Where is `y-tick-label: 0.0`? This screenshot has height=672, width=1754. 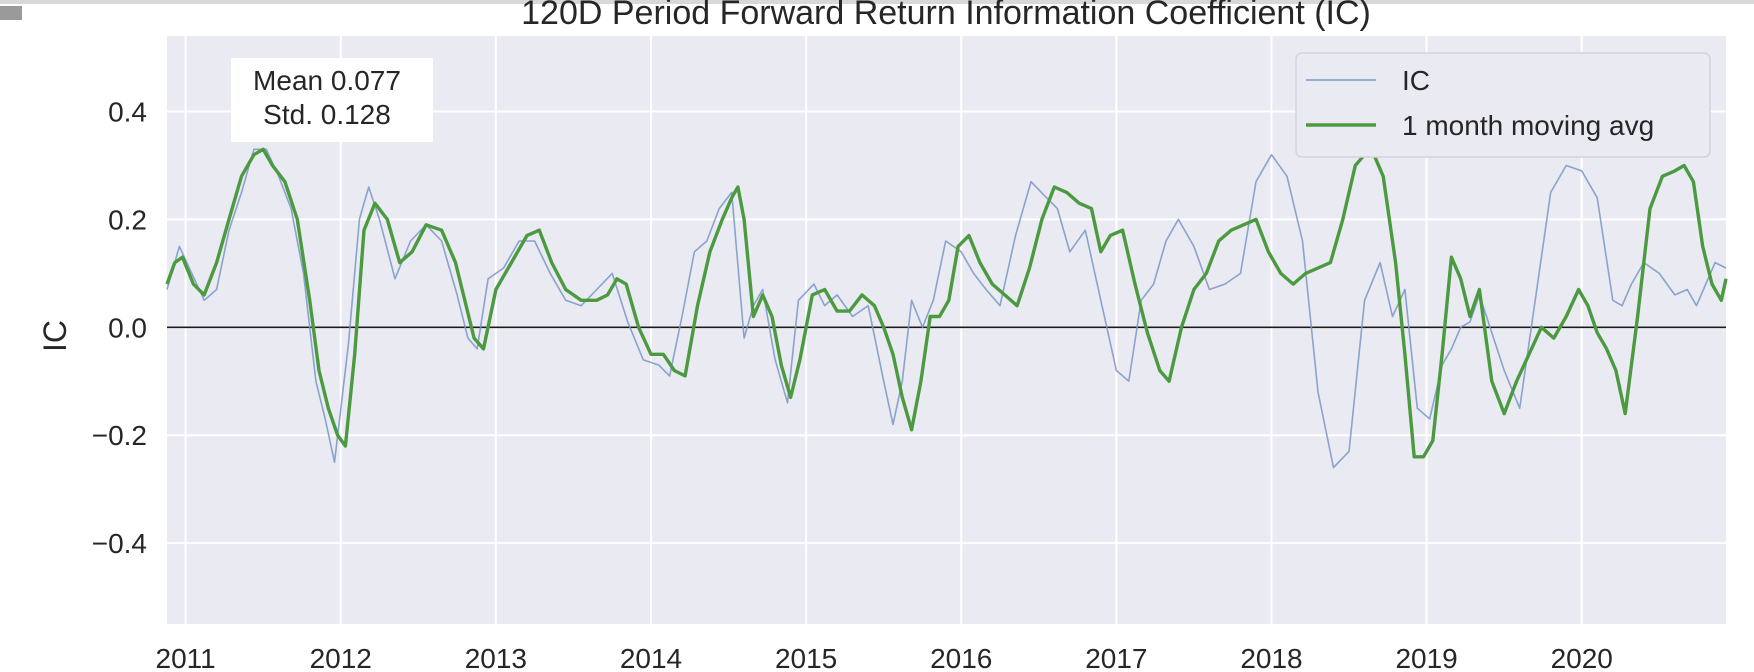 y-tick-label: 0.0 is located at coordinates (127, 327).